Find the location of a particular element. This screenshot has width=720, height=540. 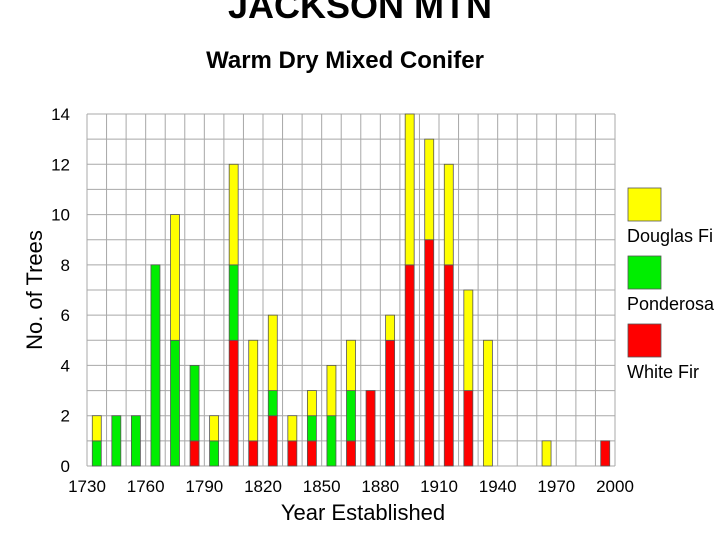

legend-label: Douglas Fi is located at coordinates (670, 236).